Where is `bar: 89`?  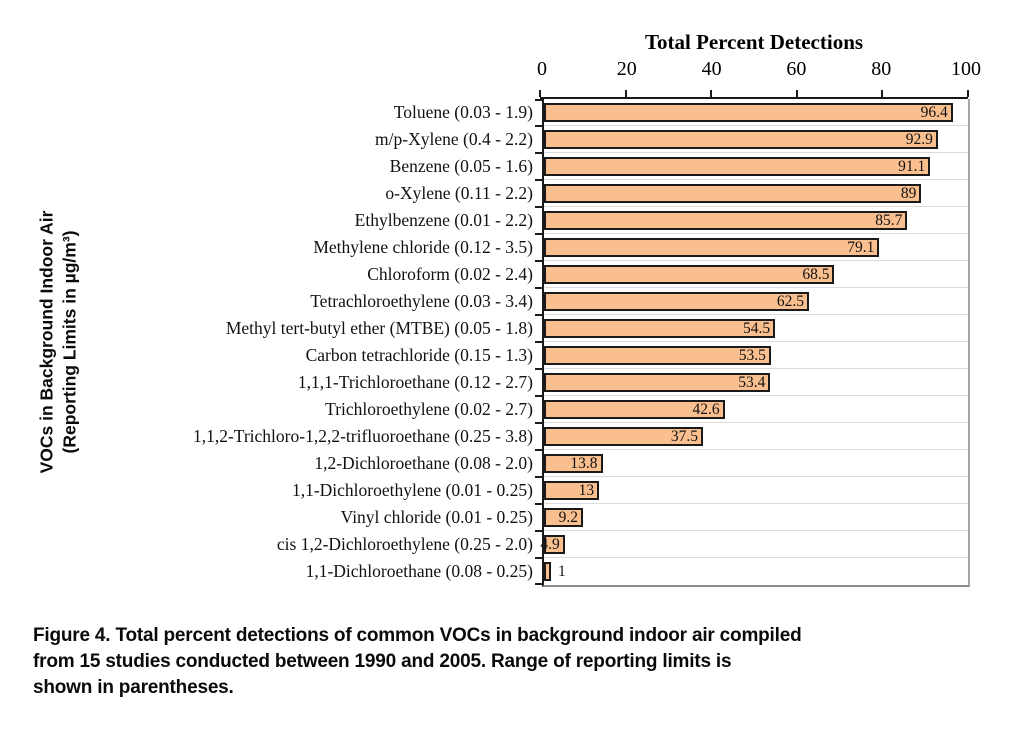
bar: 89 is located at coordinates (733, 193).